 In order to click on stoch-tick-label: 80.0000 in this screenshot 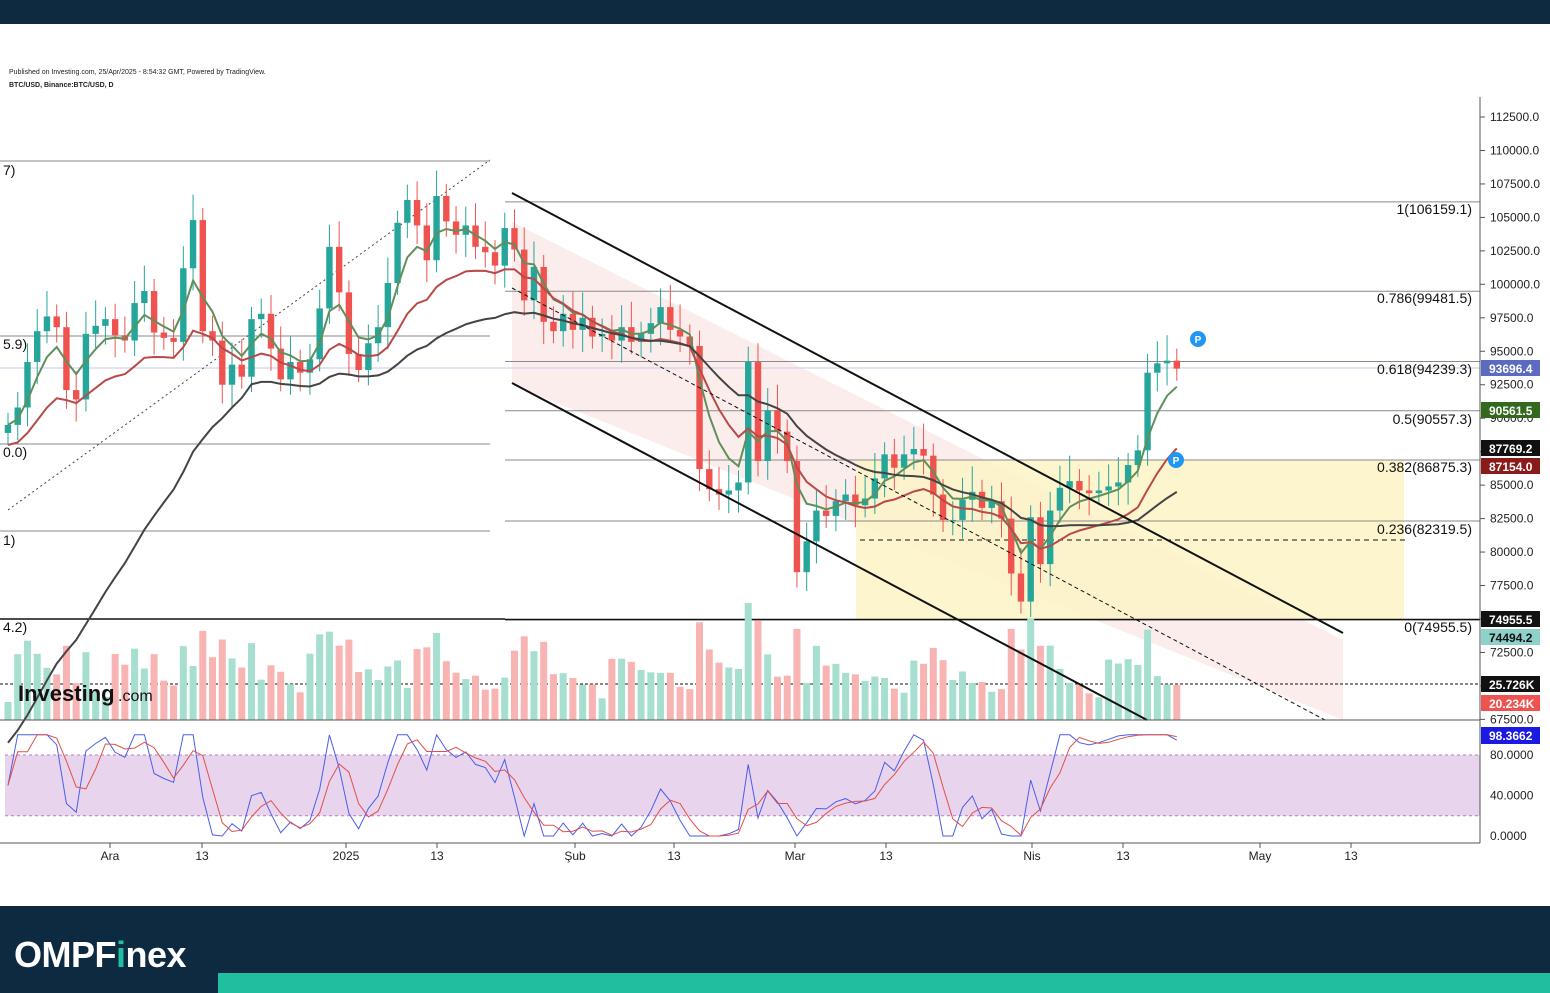, I will do `click(1512, 755)`.